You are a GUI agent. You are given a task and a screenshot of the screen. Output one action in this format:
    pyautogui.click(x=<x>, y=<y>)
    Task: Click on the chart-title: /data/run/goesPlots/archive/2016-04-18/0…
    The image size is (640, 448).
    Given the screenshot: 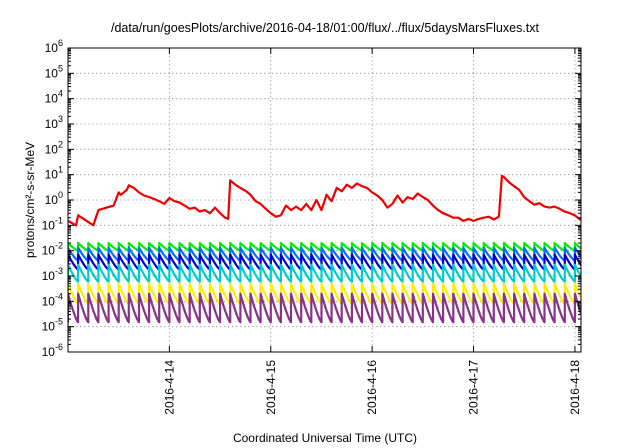 What is the action you would take?
    pyautogui.click(x=325, y=28)
    